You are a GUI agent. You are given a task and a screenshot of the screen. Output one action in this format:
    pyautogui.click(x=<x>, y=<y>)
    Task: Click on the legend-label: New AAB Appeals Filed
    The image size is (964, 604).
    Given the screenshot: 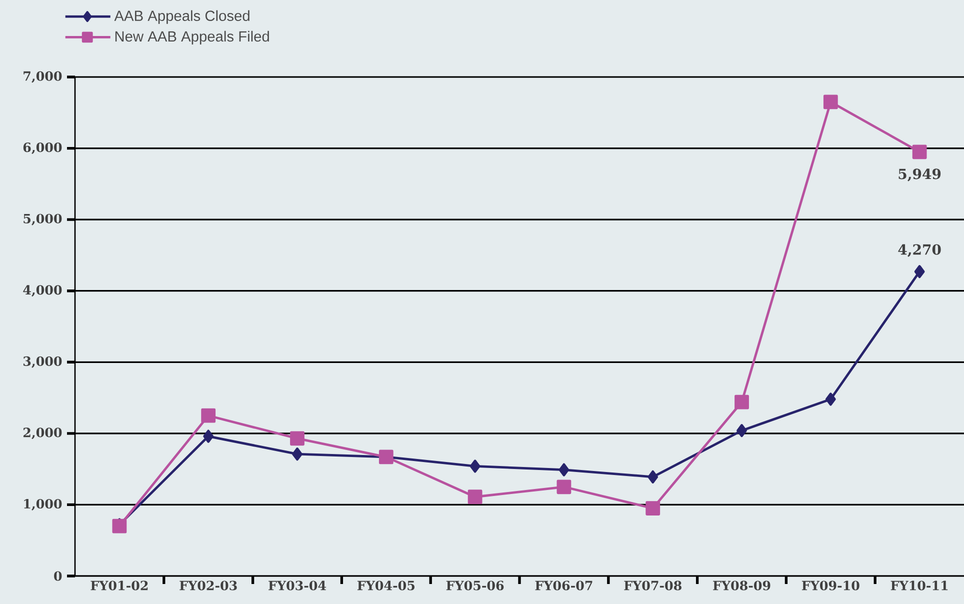 What is the action you would take?
    pyautogui.click(x=192, y=37)
    